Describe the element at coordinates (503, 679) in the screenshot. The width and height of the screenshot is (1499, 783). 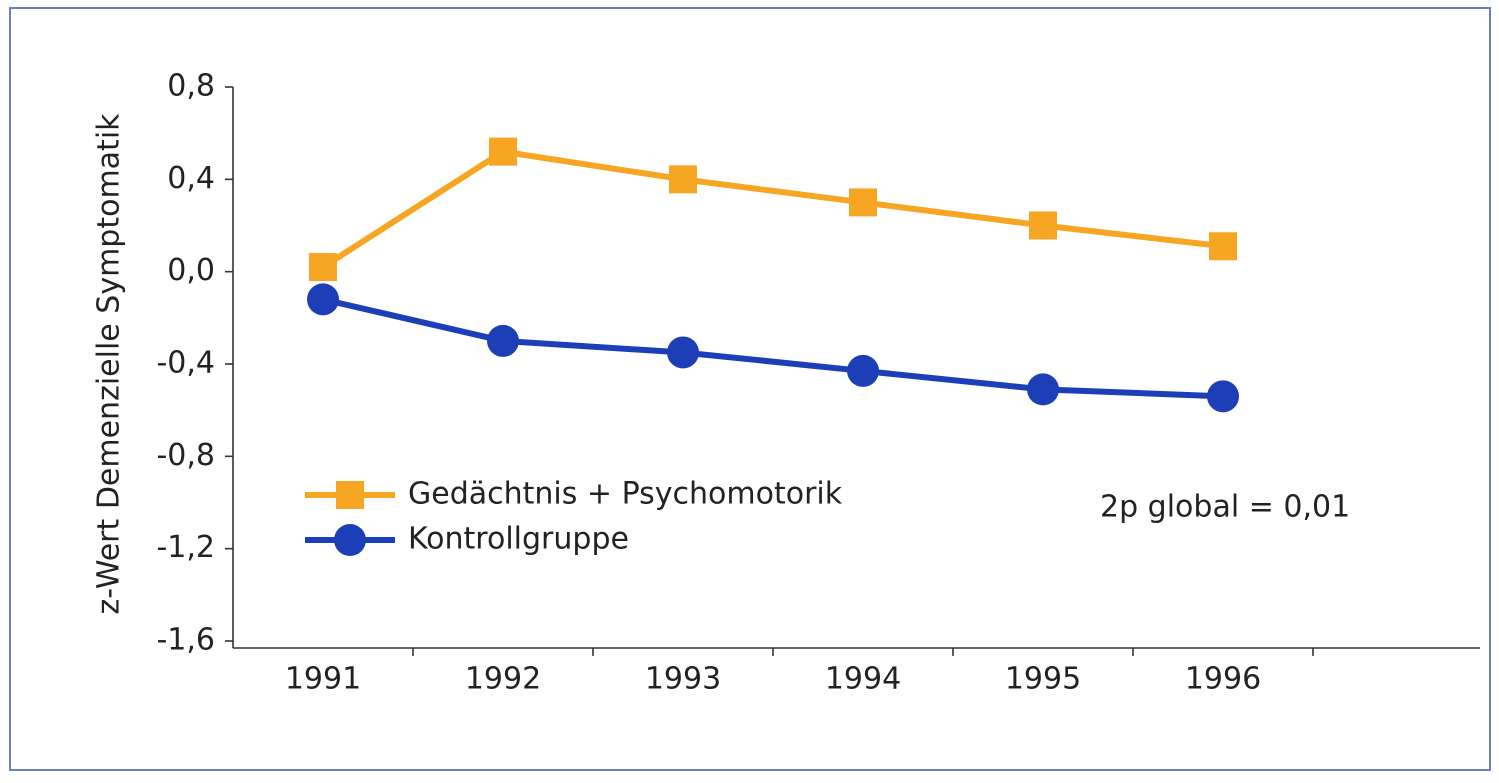
I see `x-tick-label: 1992` at that location.